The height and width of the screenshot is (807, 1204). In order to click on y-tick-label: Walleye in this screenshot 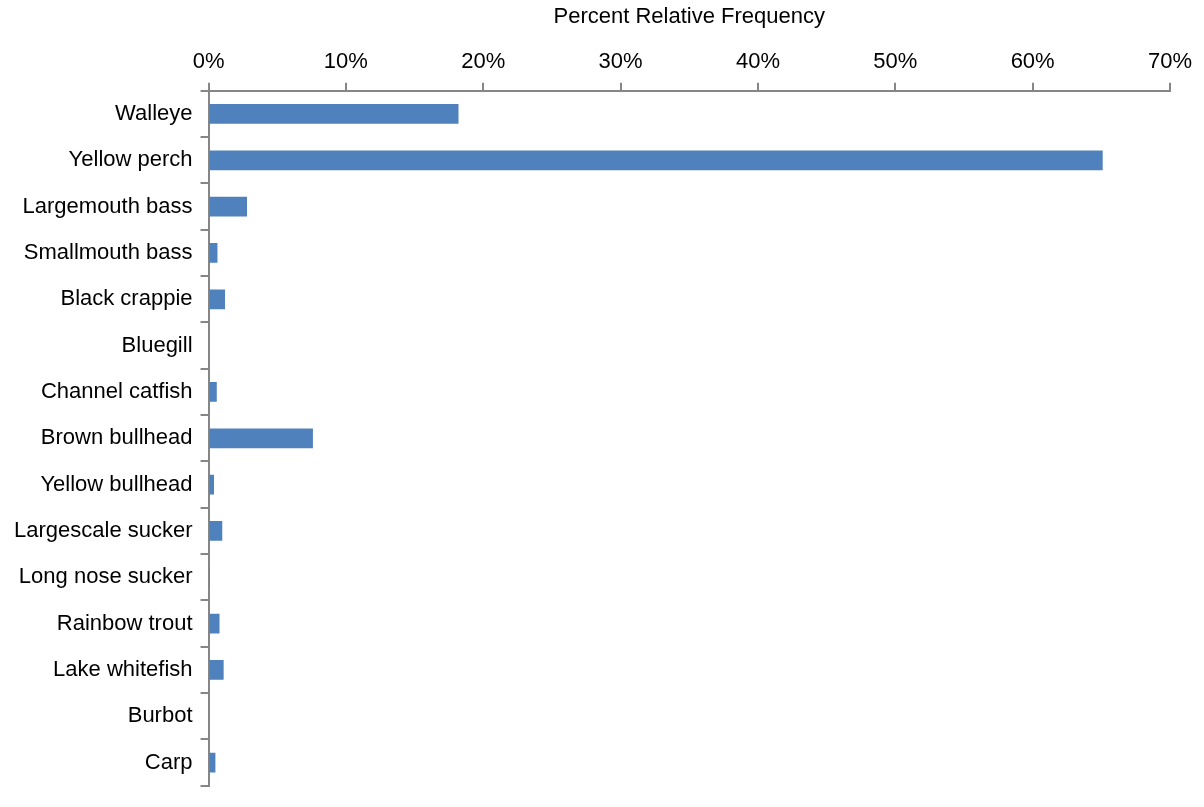, I will do `click(154, 113)`.